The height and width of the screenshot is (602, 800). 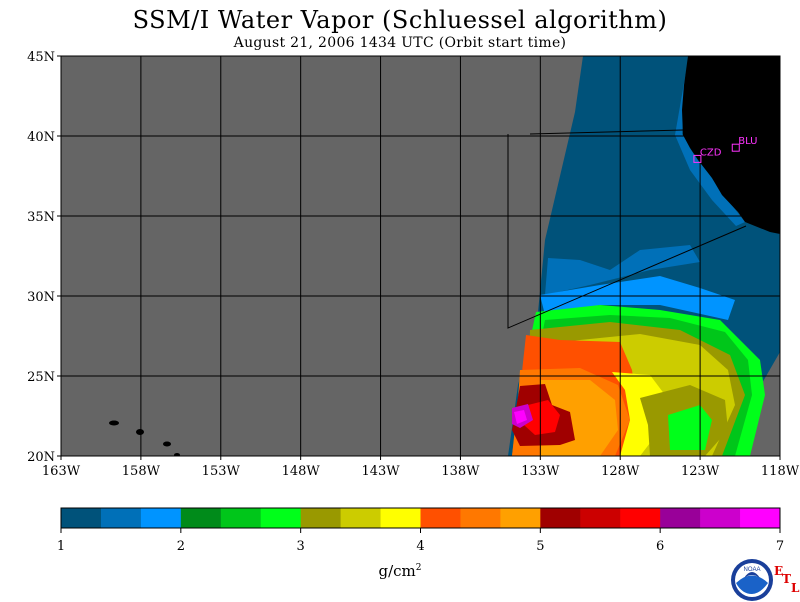 I want to click on colorbar-tick-label: 7, so click(x=780, y=546).